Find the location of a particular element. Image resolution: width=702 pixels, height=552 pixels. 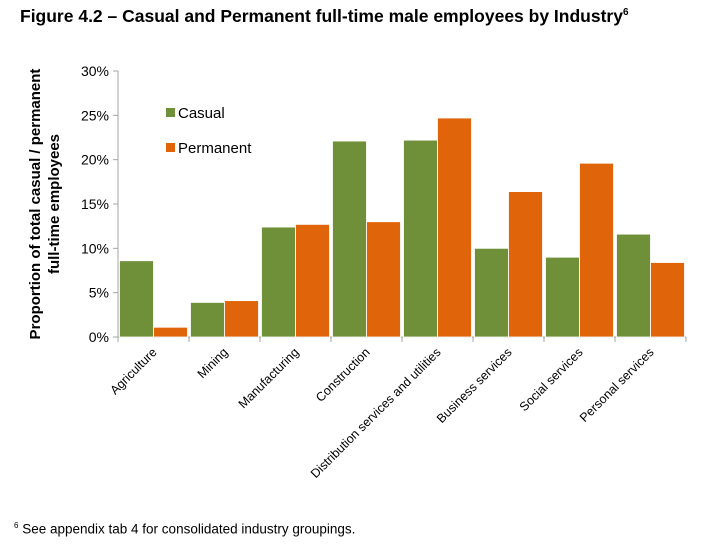

y-tick-label: 15% is located at coordinates (95, 204).